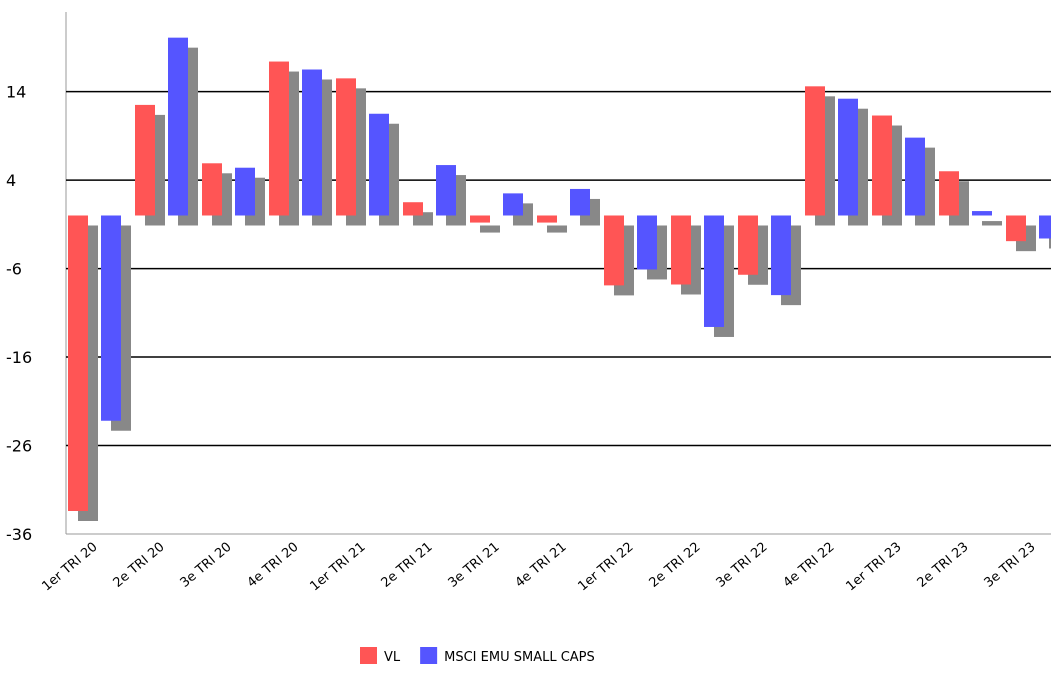  Describe the element at coordinates (809, 565) in the screenshot. I see `x-tick-label: 4e TRI 22` at that location.